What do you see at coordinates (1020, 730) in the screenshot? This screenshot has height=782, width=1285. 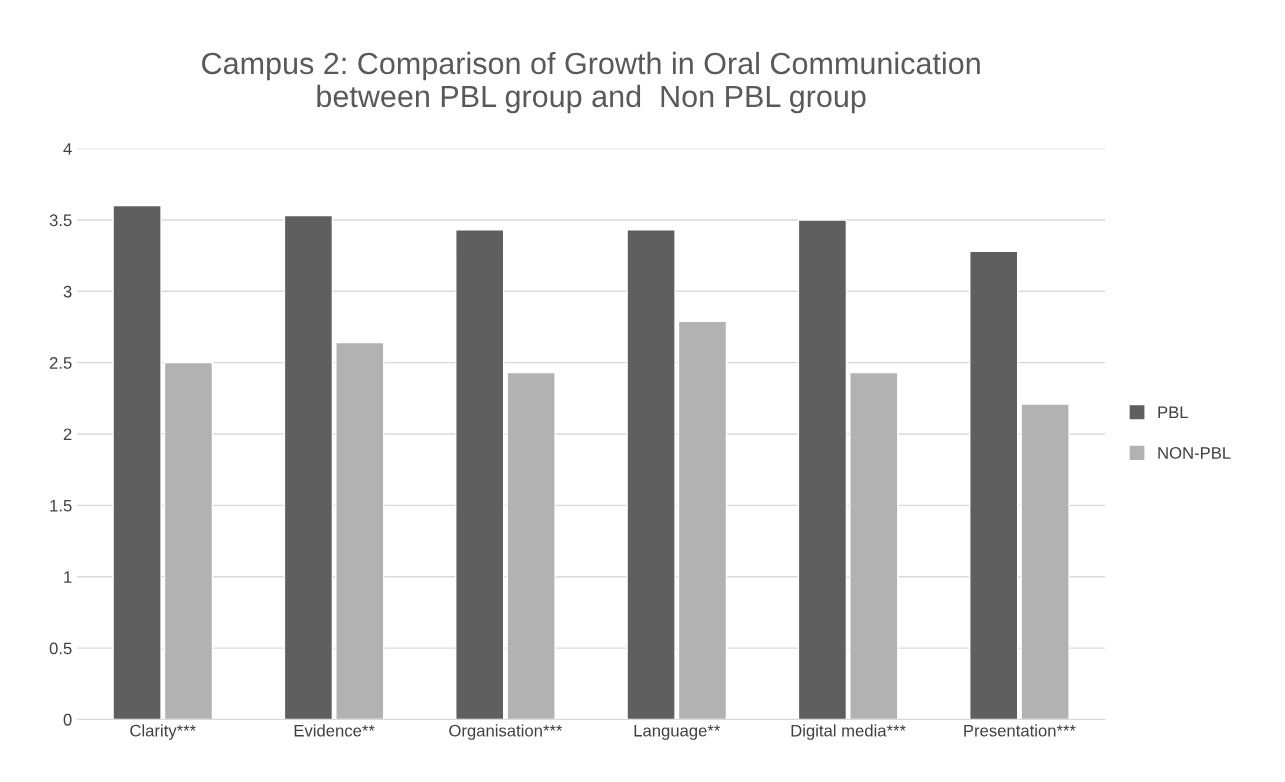 I see `x-tick-label: Presentation***` at bounding box center [1020, 730].